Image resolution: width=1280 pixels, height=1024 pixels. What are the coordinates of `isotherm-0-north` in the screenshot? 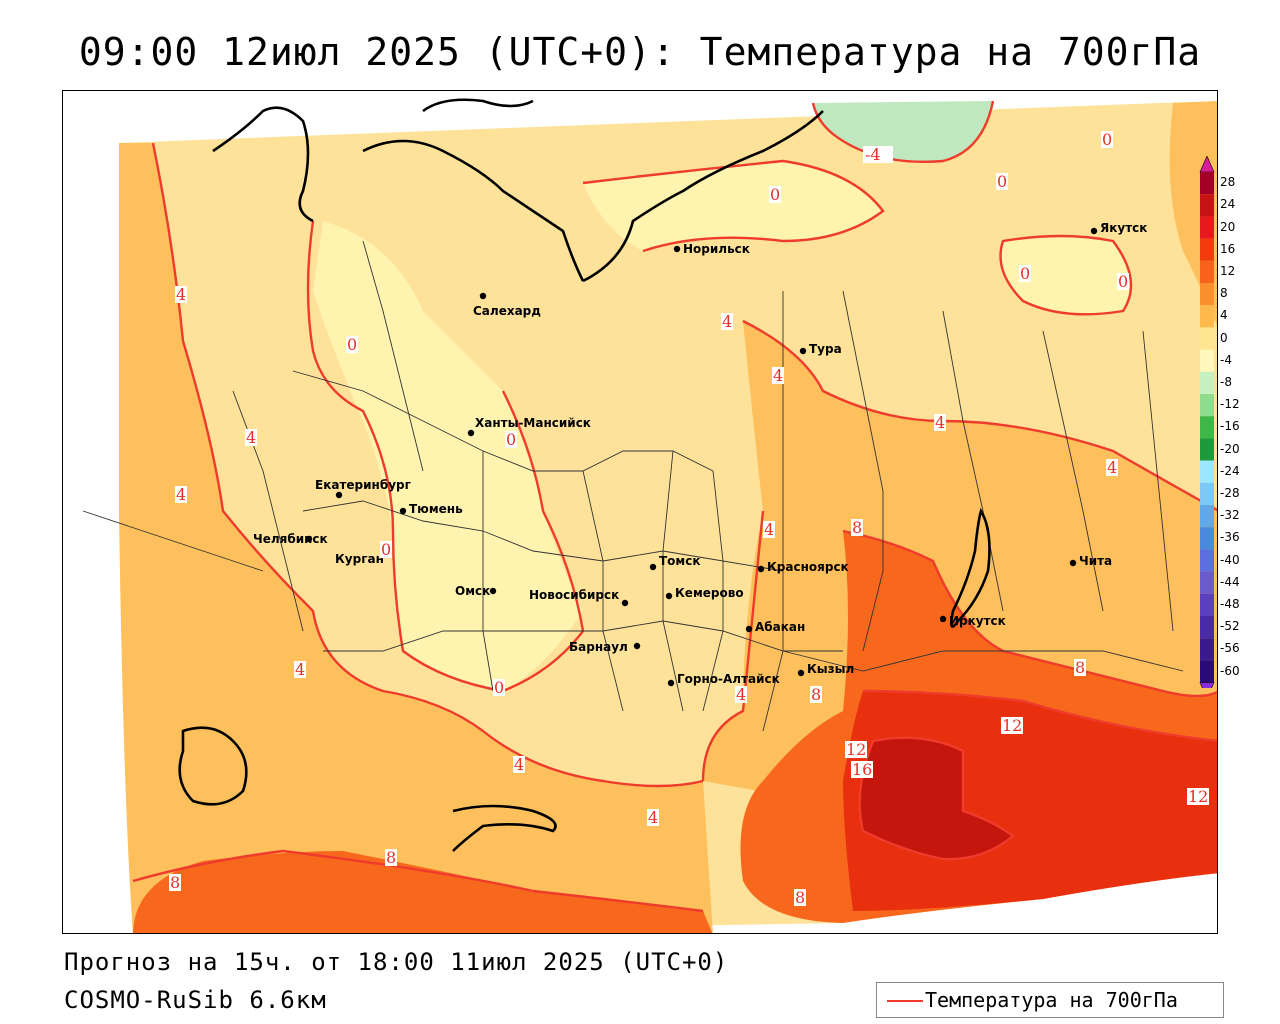 It's located at (733, 206).